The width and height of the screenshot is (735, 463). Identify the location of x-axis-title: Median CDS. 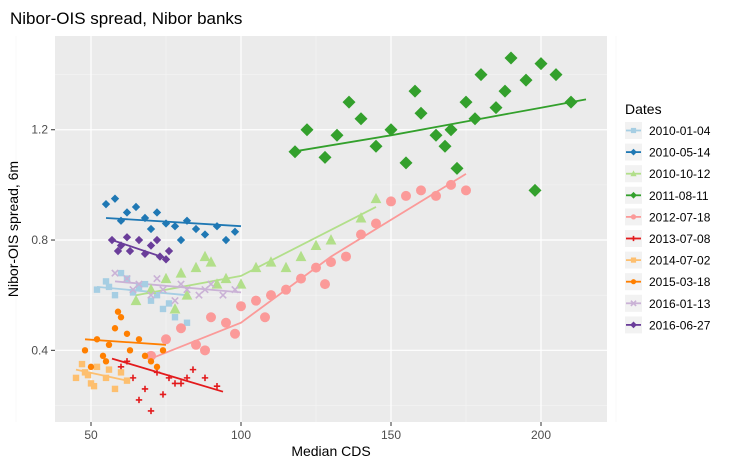
(330, 451).